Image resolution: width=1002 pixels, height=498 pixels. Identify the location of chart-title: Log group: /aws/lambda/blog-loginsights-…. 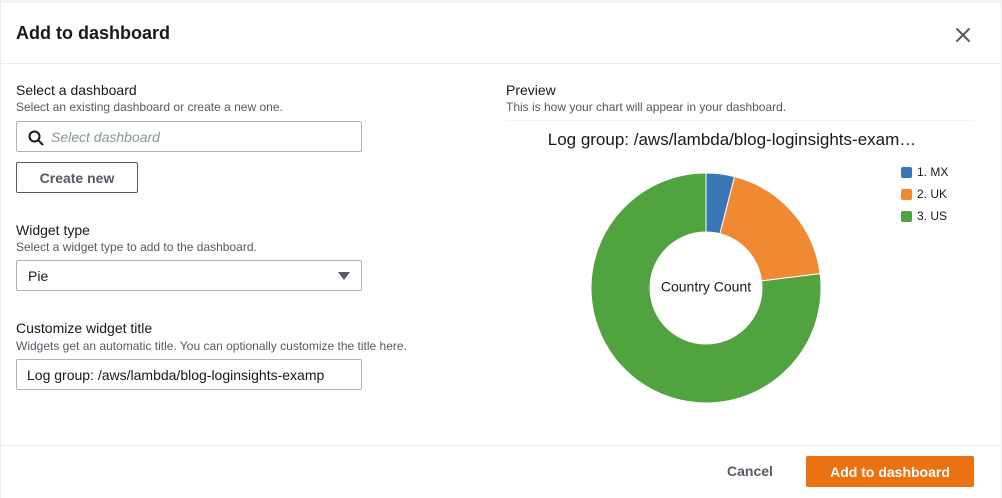
(732, 139).